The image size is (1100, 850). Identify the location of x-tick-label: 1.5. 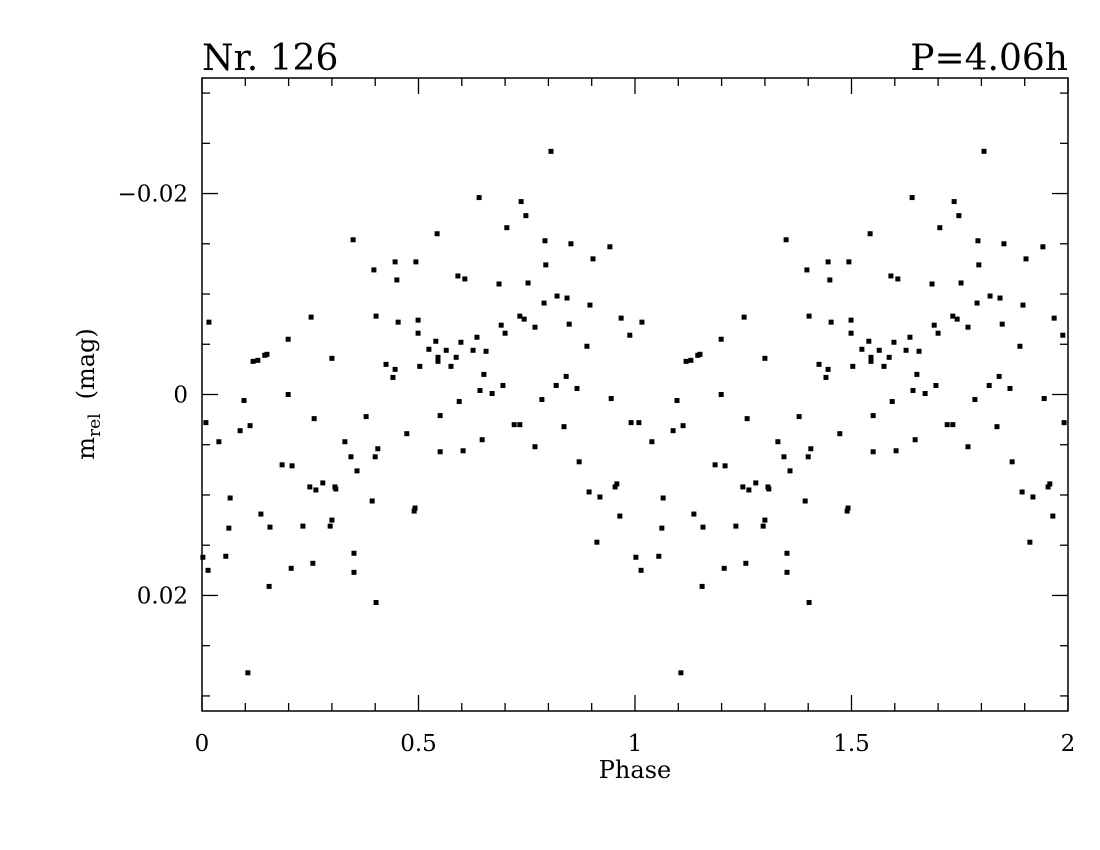
(851, 744).